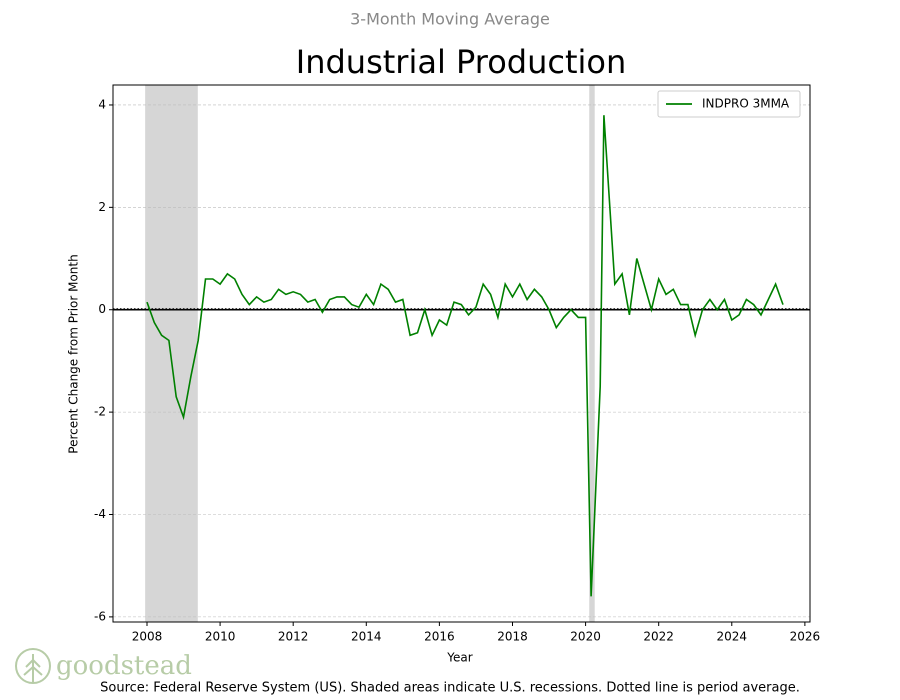 The height and width of the screenshot is (700, 900). I want to click on y-tick-label: 0, so click(102, 309).